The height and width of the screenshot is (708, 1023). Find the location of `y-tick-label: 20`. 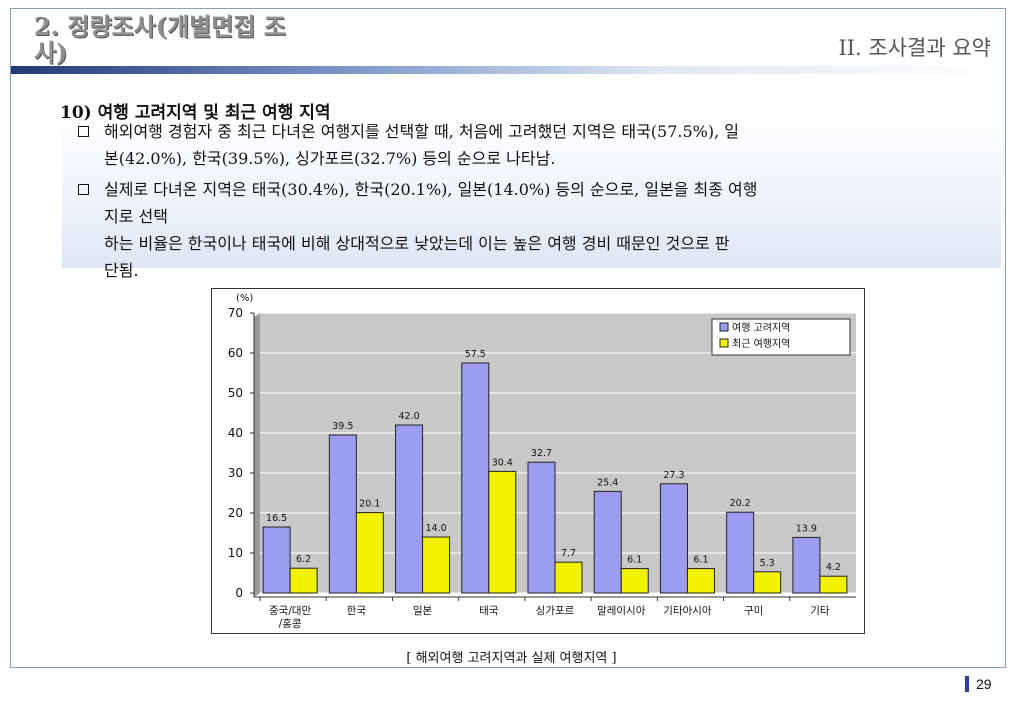

y-tick-label: 20 is located at coordinates (235, 513).